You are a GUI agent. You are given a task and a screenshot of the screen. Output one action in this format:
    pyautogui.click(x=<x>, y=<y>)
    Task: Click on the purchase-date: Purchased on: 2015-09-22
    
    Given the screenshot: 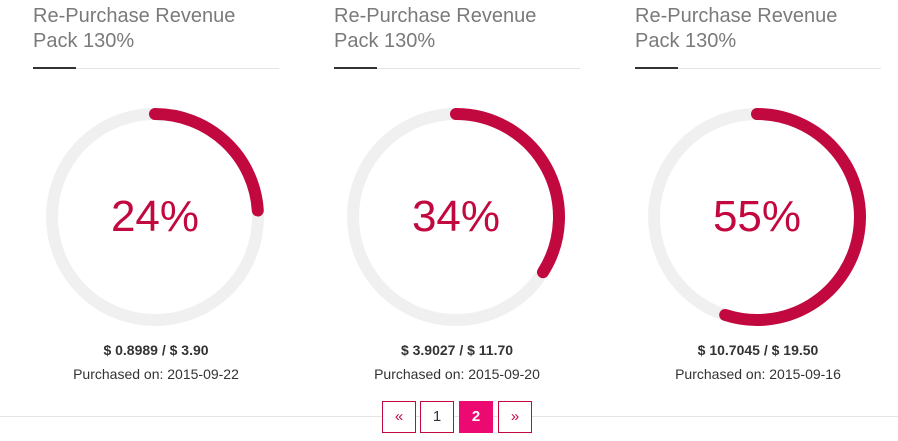 What is the action you would take?
    pyautogui.click(x=156, y=374)
    